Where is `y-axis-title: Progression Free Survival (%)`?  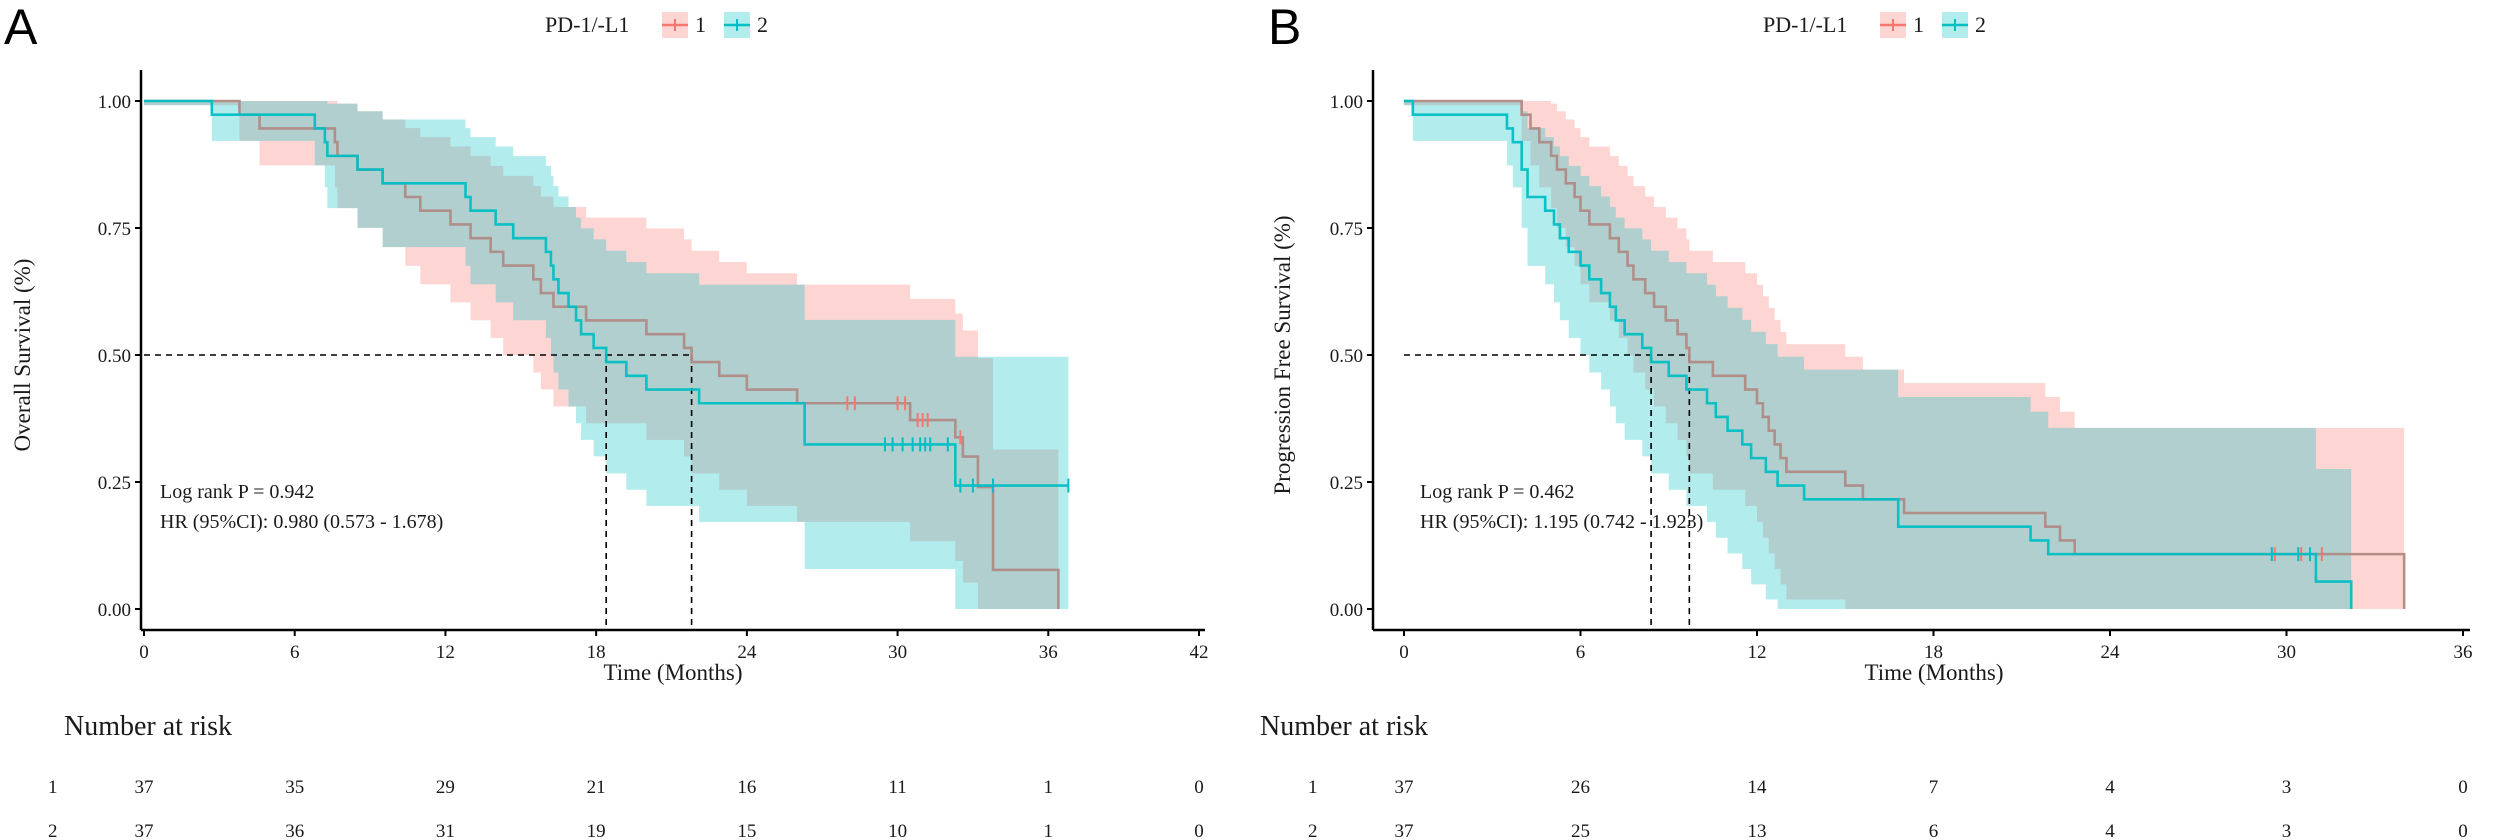 y-axis-title: Progression Free Survival (%) is located at coordinates (1282, 354).